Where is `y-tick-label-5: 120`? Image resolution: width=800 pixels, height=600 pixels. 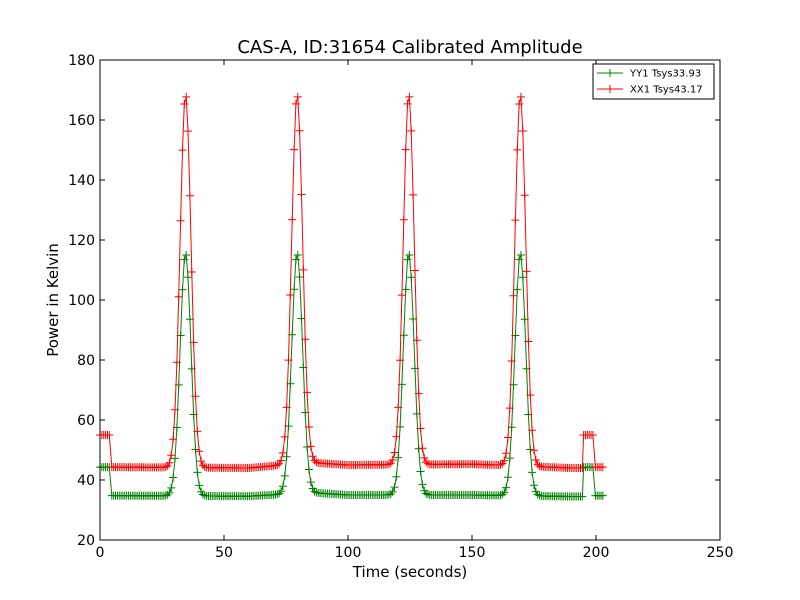
y-tick-label-5: 120 is located at coordinates (81, 241).